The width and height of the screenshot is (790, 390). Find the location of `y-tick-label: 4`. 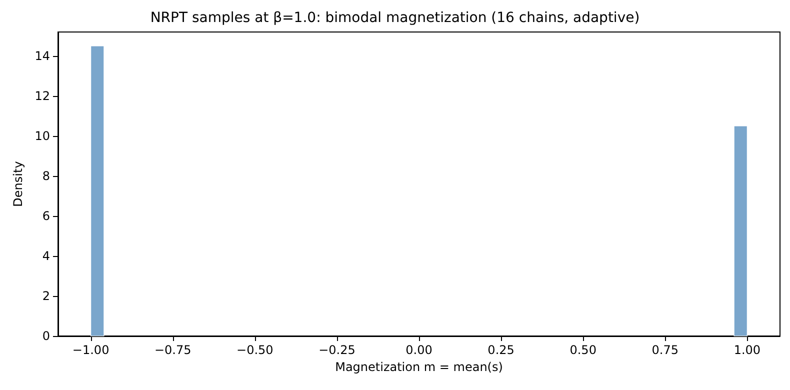

y-tick-label: 4 is located at coordinates (46, 256).